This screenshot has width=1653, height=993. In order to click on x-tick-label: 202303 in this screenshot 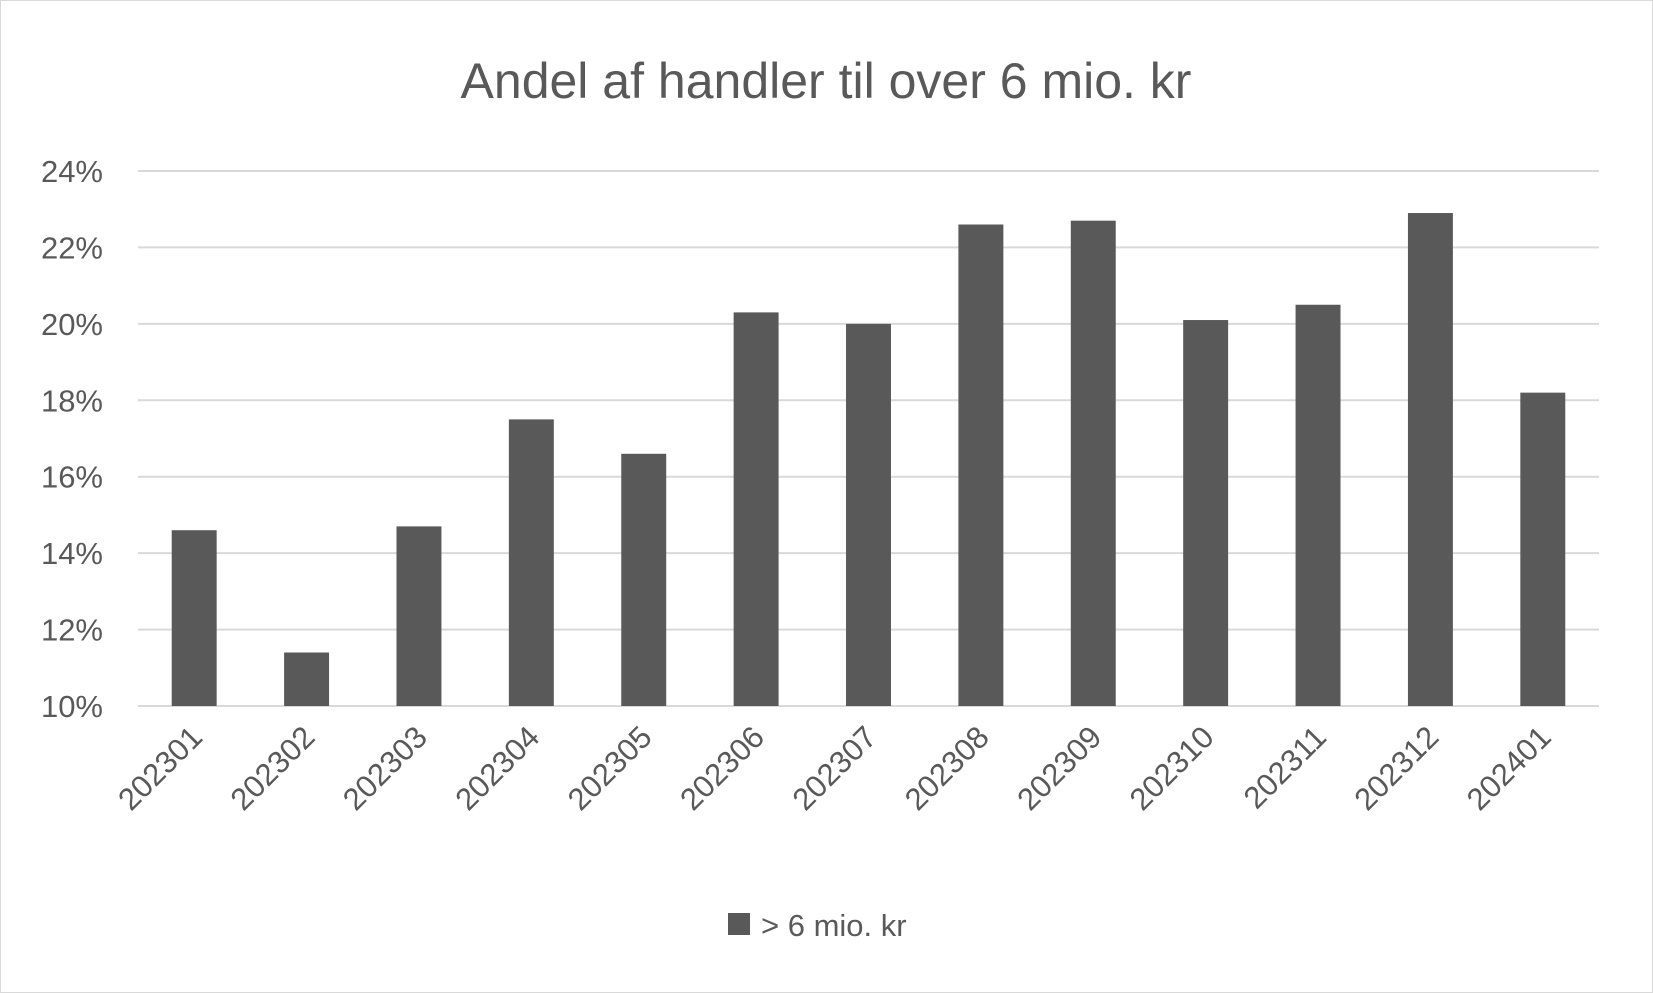, I will do `click(385, 768)`.